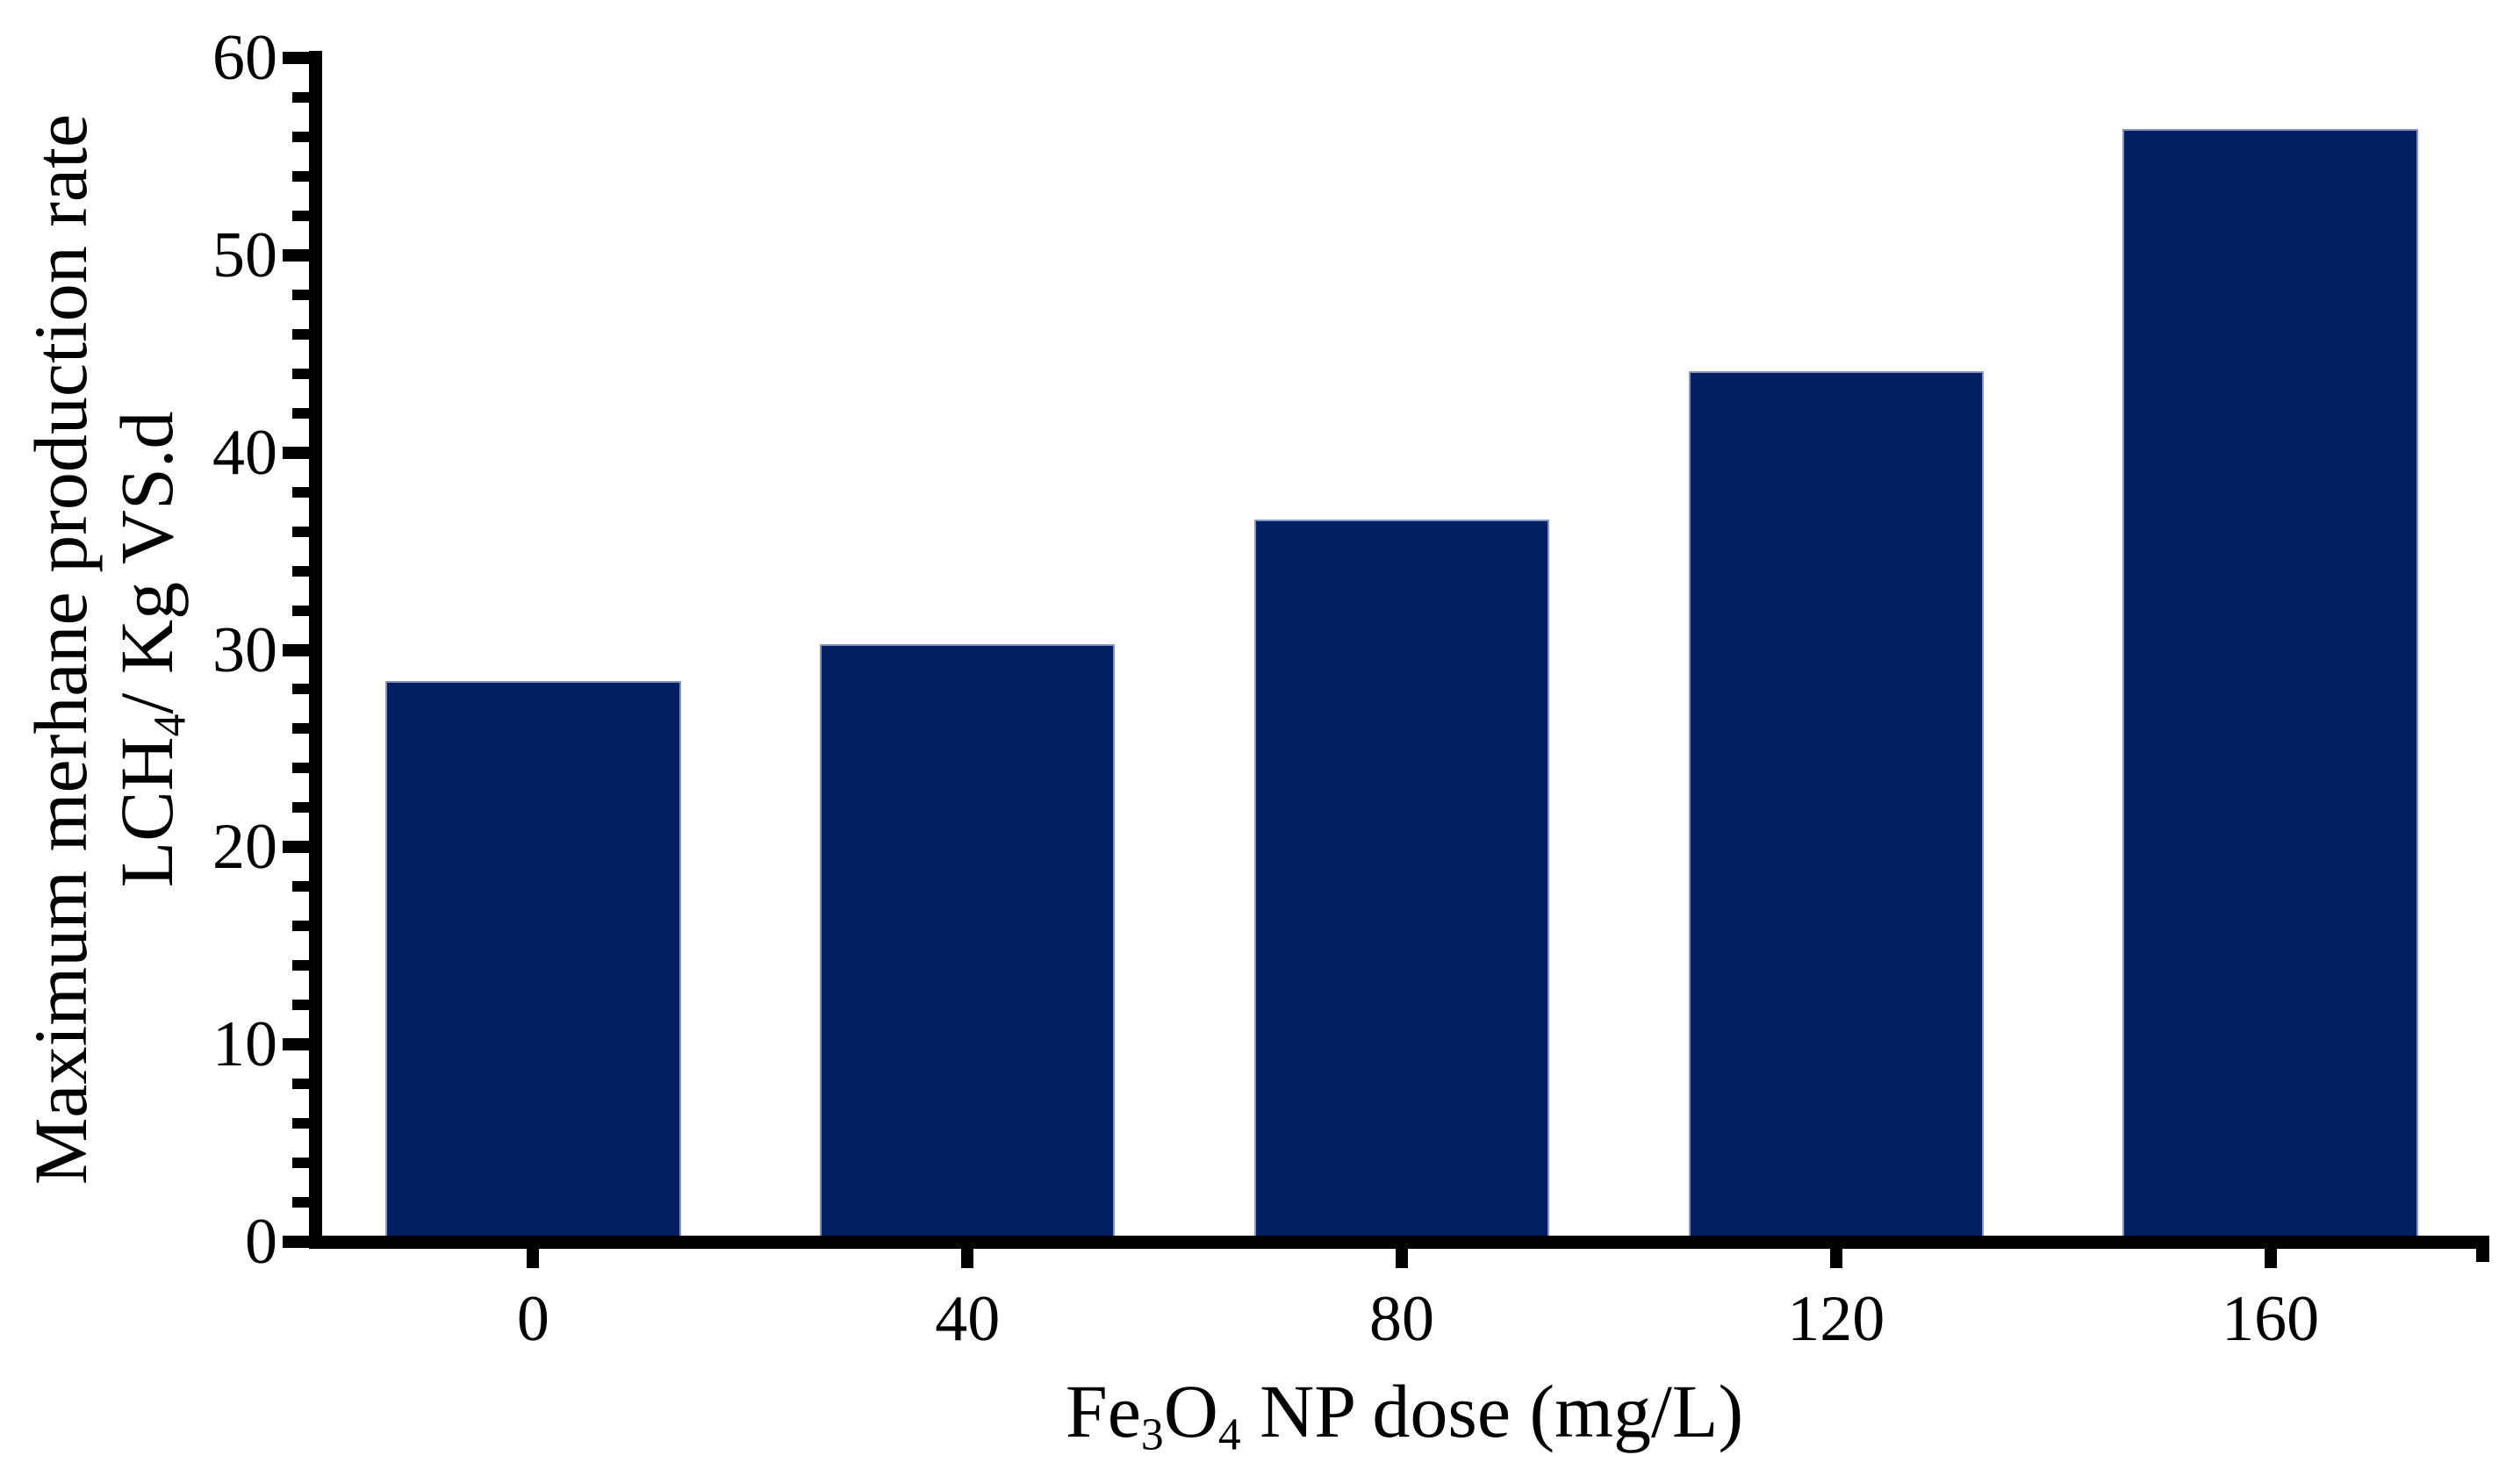 The height and width of the screenshot is (1484, 2506). What do you see at coordinates (244, 1044) in the screenshot?
I see `y-tick-label: 10` at bounding box center [244, 1044].